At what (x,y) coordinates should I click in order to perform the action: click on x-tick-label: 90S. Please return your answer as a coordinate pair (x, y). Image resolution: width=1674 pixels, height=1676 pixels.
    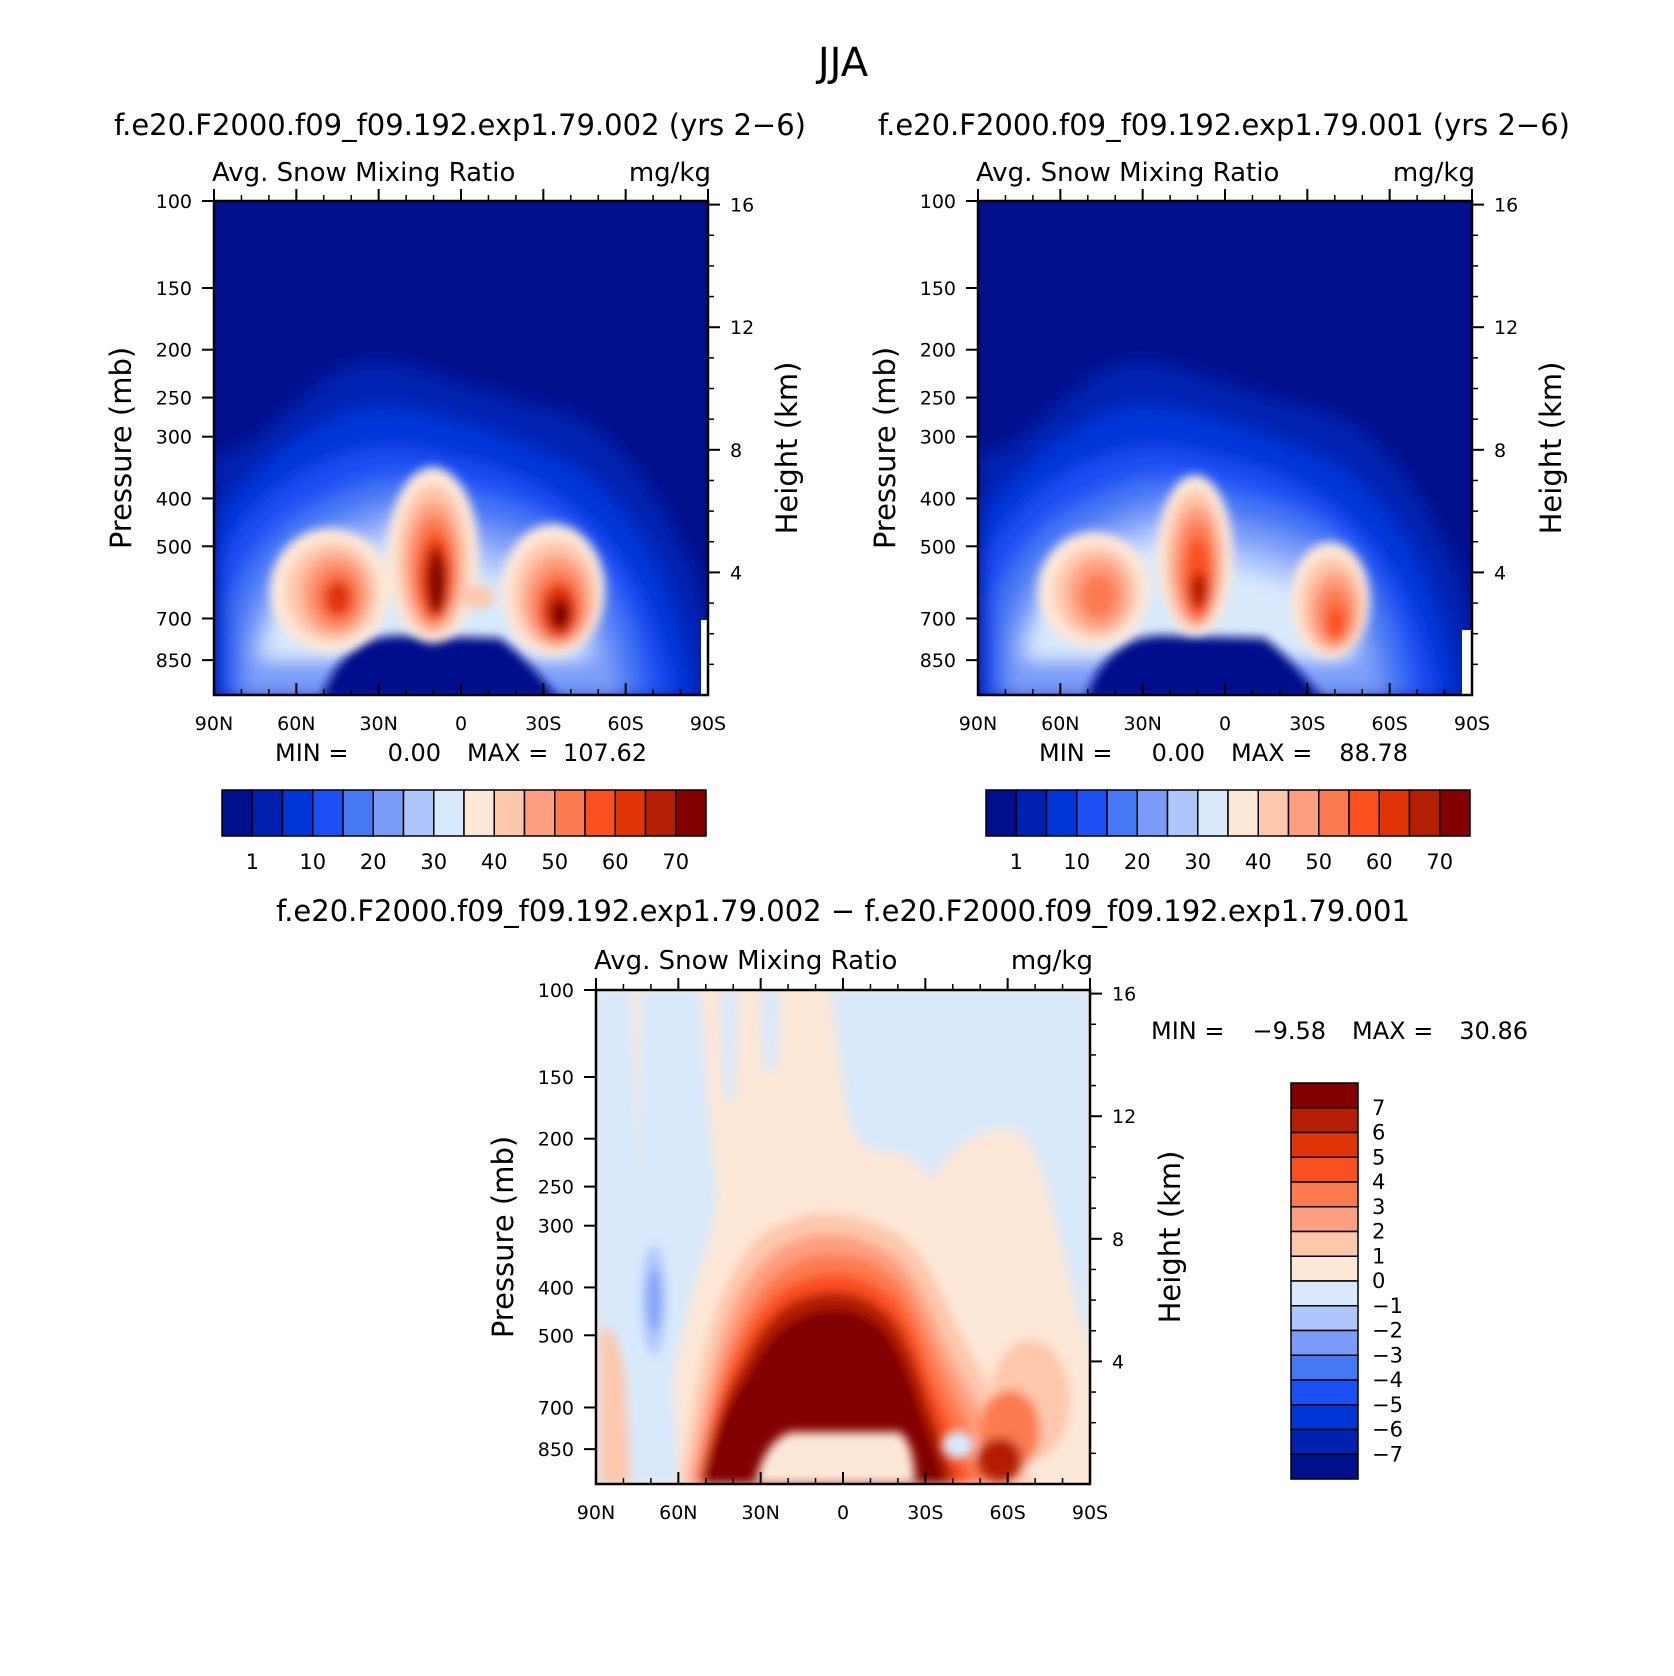
    Looking at the image, I should click on (1472, 724).